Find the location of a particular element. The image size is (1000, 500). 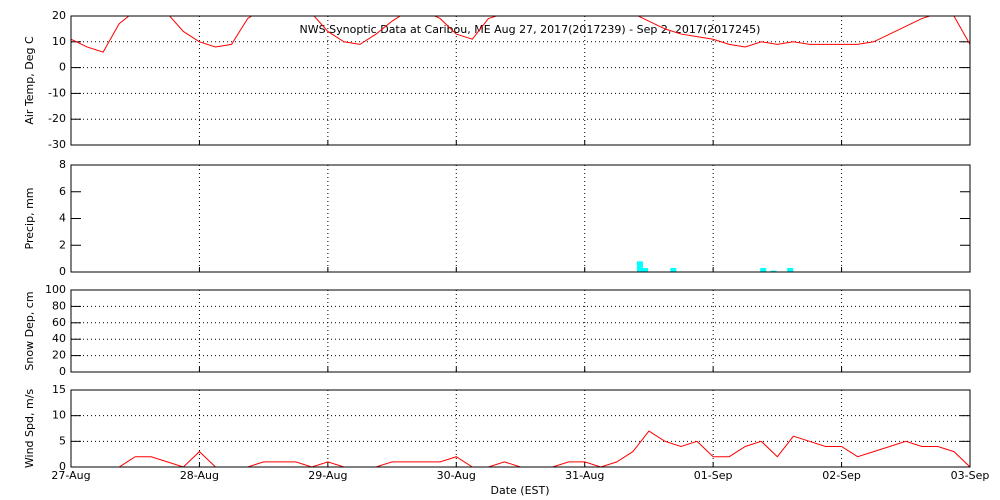

y-tick-label: 6 is located at coordinates (62, 191).